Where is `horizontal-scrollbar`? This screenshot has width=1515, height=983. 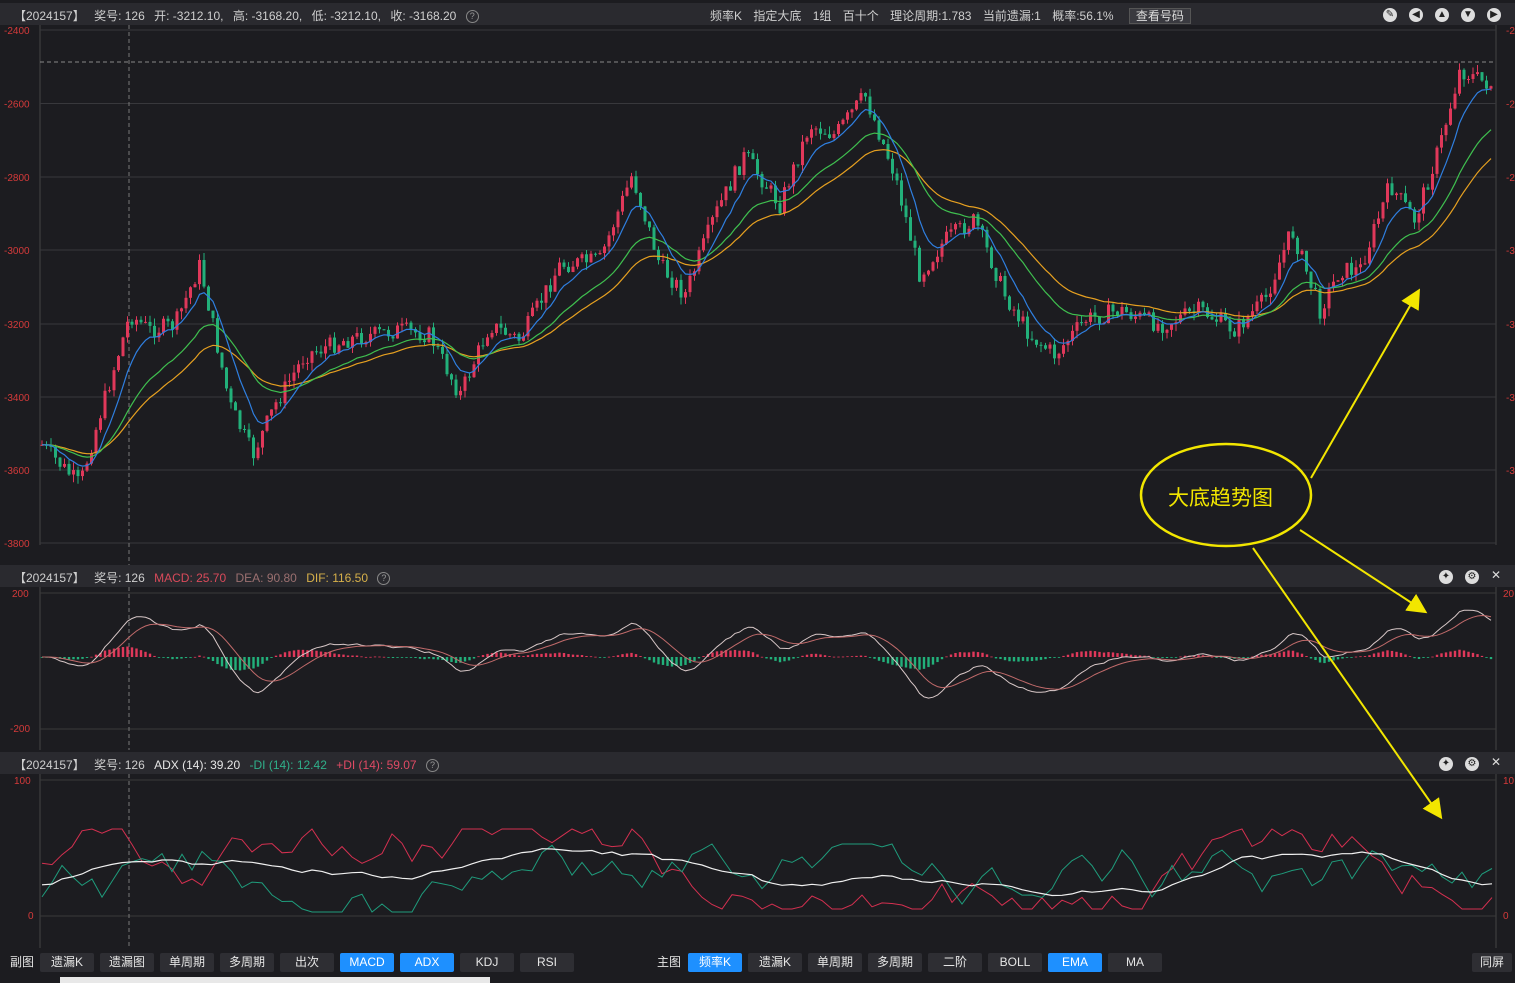 horizontal-scrollbar is located at coordinates (275, 980).